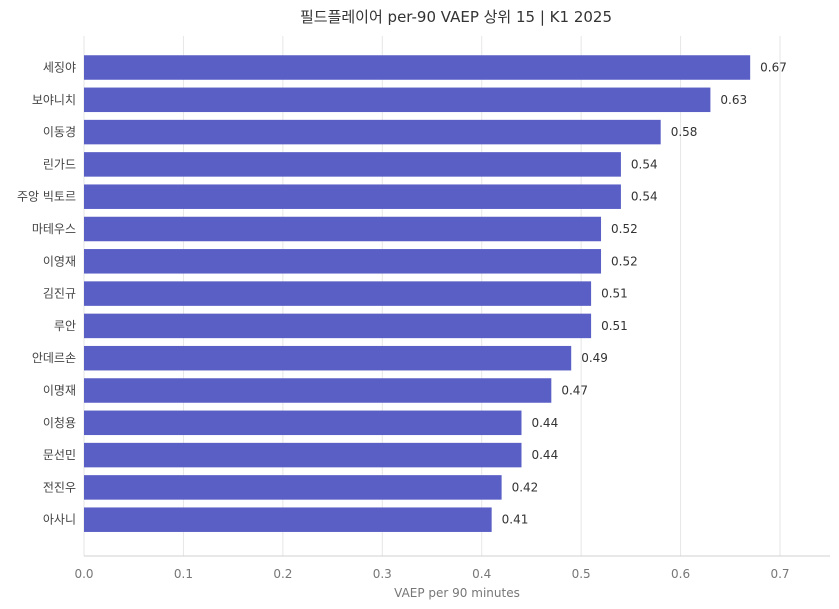 This screenshot has width=839, height=609. Describe the element at coordinates (684, 132) in the screenshot. I see `data-label: 0.58` at that location.